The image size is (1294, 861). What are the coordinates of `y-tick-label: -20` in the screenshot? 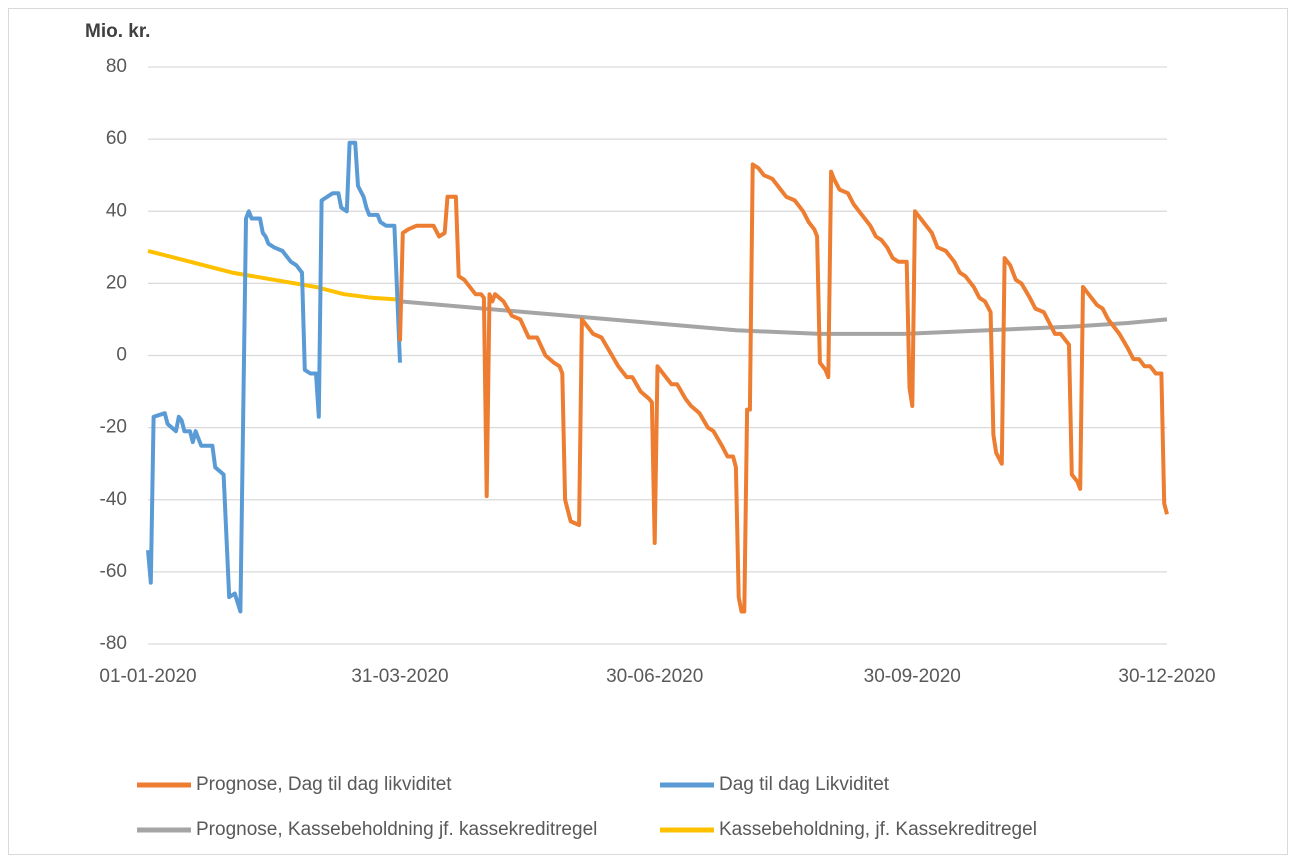 It's located at (113, 427).